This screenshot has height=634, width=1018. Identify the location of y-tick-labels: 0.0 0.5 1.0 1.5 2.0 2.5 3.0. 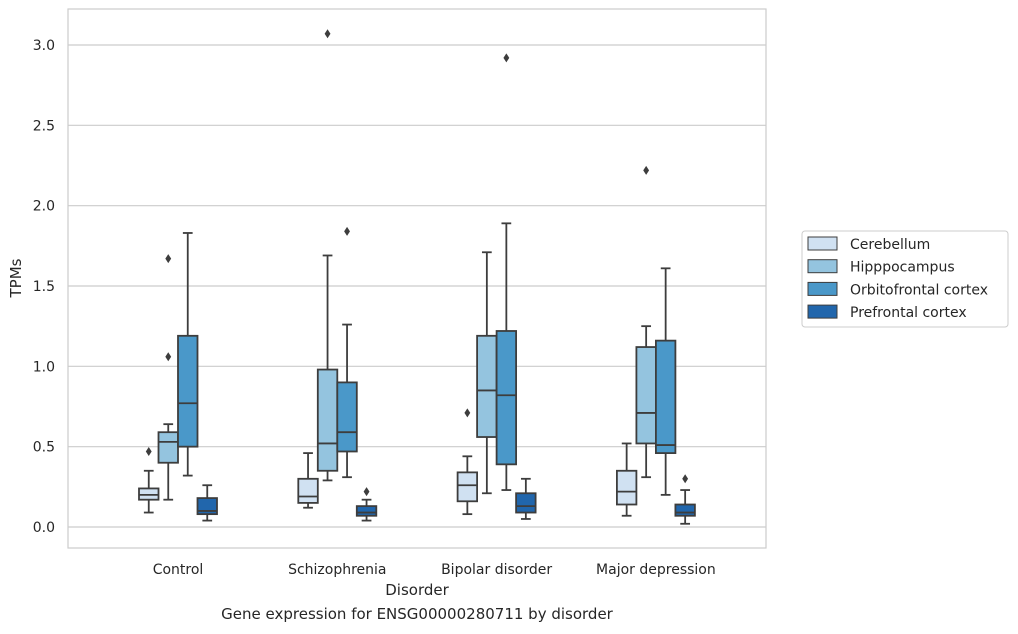
(44, 287).